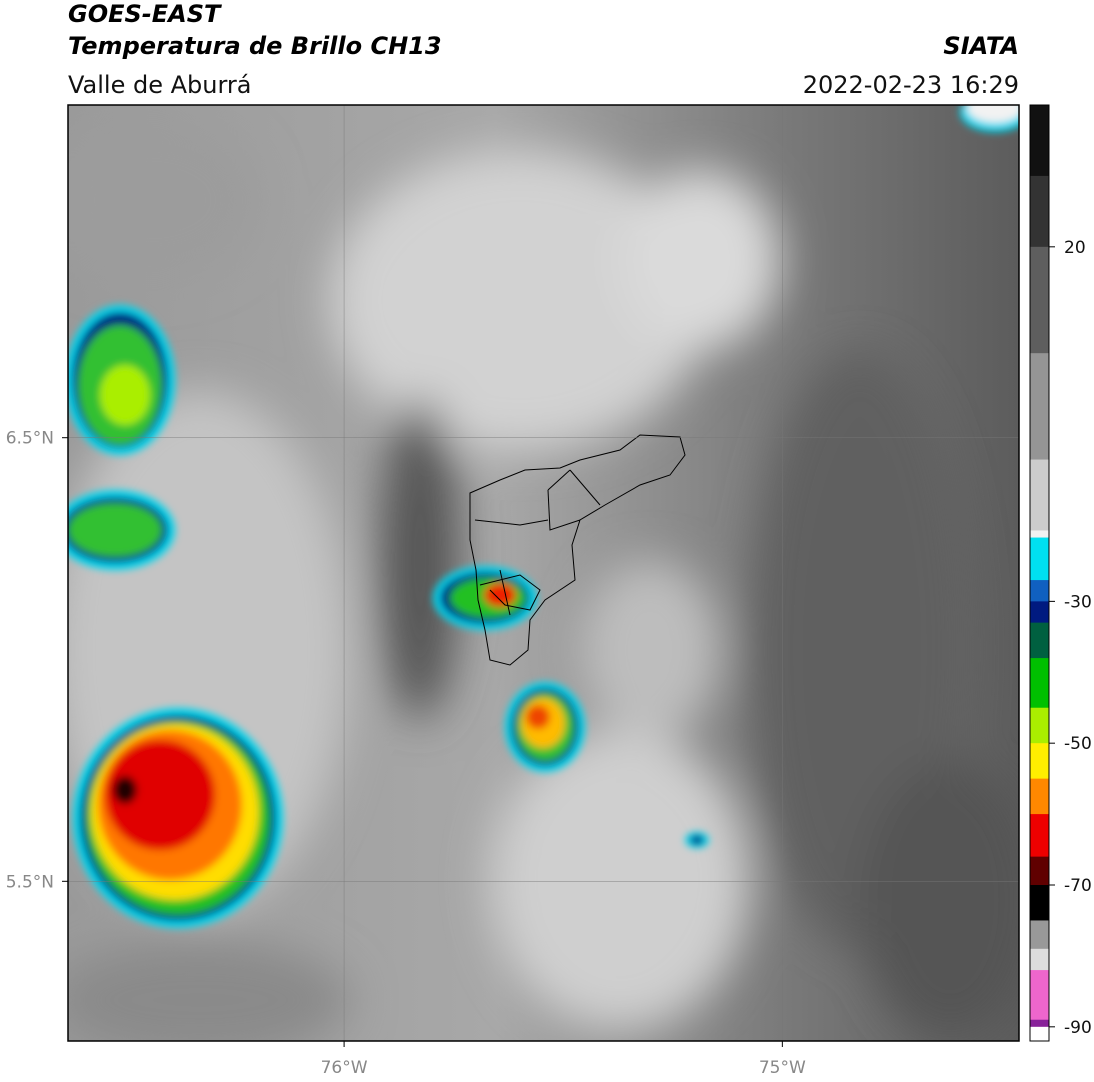  What do you see at coordinates (344, 1068) in the screenshot?
I see `x-tick-label: 76°W` at bounding box center [344, 1068].